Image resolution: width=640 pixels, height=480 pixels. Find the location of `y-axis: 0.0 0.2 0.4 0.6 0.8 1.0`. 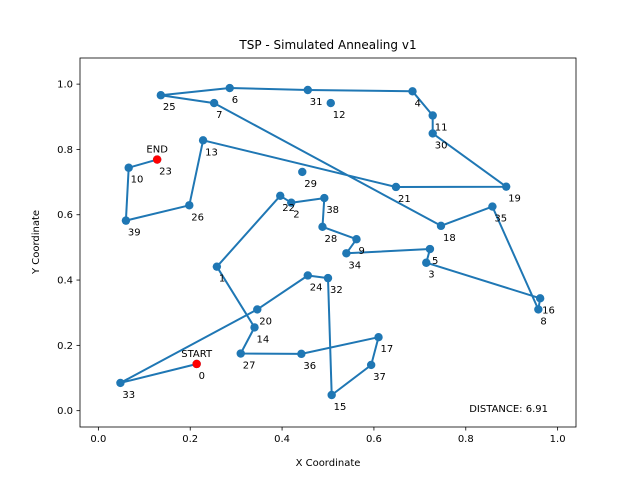

y-axis: 0.0 0.2 0.4 0.6 0.8 1.0 is located at coordinates (68, 248).